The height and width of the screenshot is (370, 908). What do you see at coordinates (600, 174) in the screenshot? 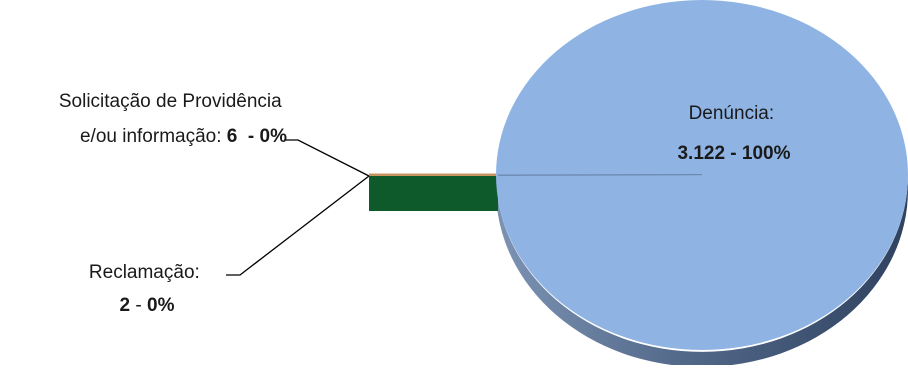
I see `pie-slice-divider` at bounding box center [600, 174].